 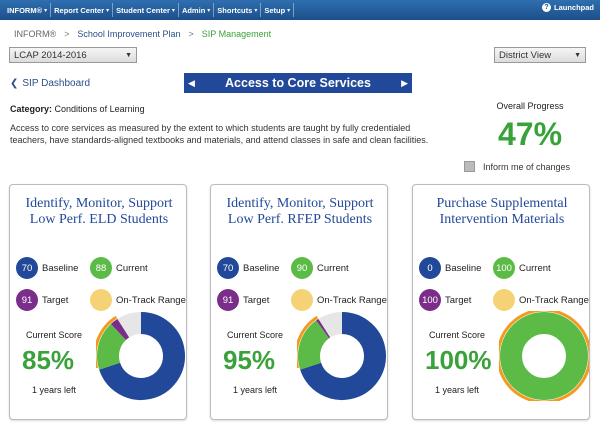 I want to click on inform-me-checkbox, so click(x=469, y=166).